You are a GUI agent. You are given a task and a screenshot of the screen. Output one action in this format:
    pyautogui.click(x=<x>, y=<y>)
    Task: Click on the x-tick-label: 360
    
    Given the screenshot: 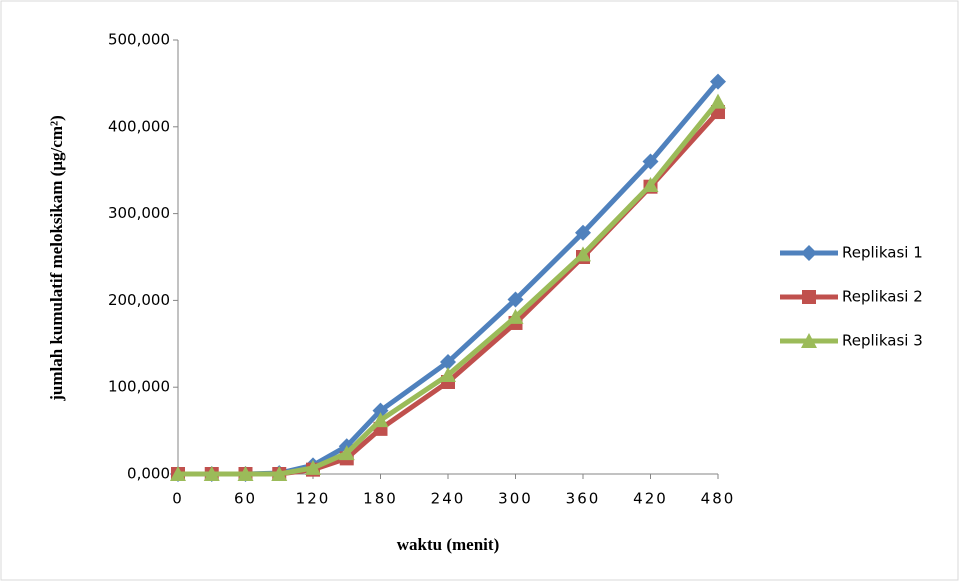 What is the action you would take?
    pyautogui.click(x=583, y=499)
    